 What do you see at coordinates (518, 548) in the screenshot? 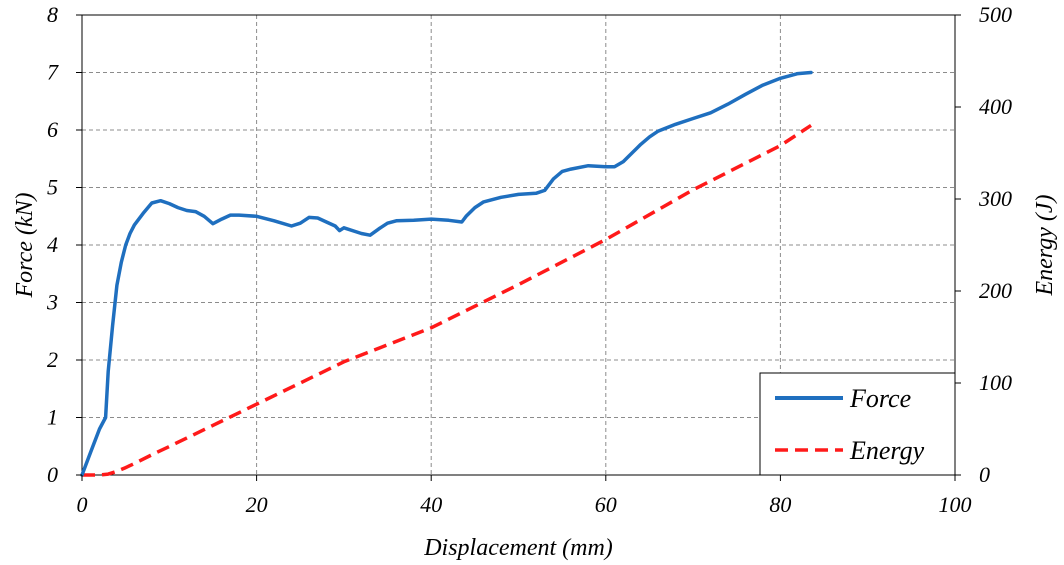
I see `x-axis-label: Displacement (mm)` at bounding box center [518, 548].